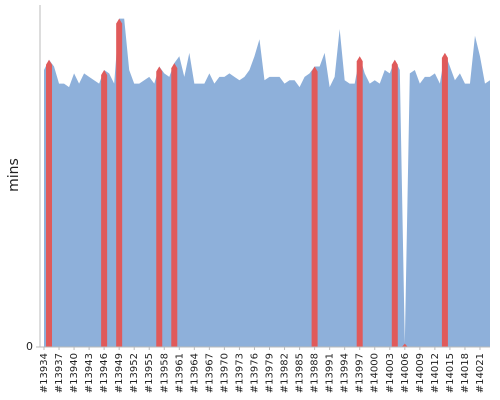 The image size is (500, 400). I want to click on x-tick-label: #13982, so click(285, 373).